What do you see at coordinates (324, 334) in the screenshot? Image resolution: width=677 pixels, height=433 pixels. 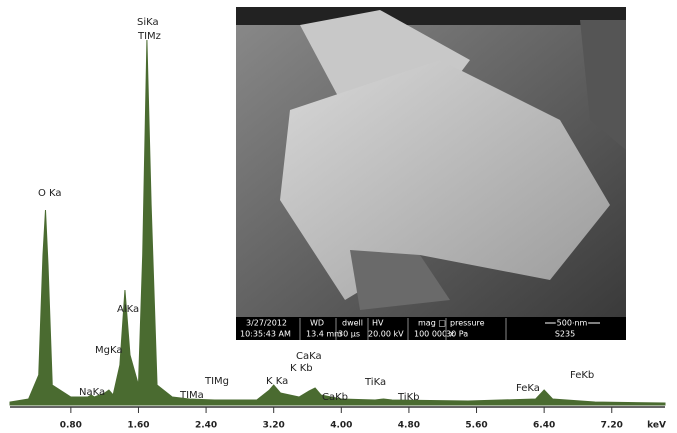 I see `info-value: 13.4 mm` at bounding box center [324, 334].